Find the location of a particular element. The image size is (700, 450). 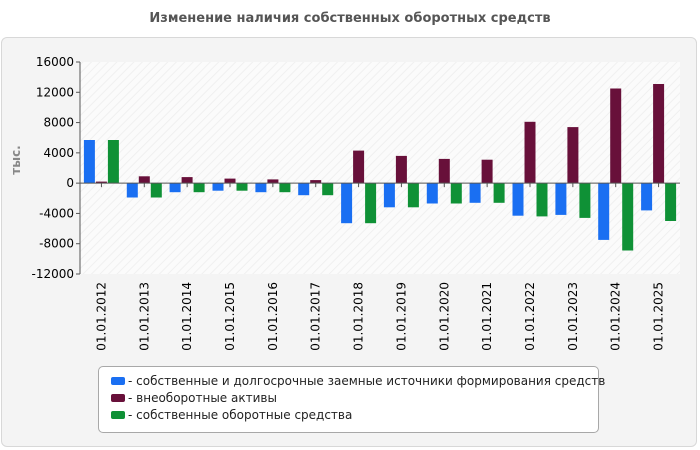

bar-s2-01.01.2024 is located at coordinates (616, 136).